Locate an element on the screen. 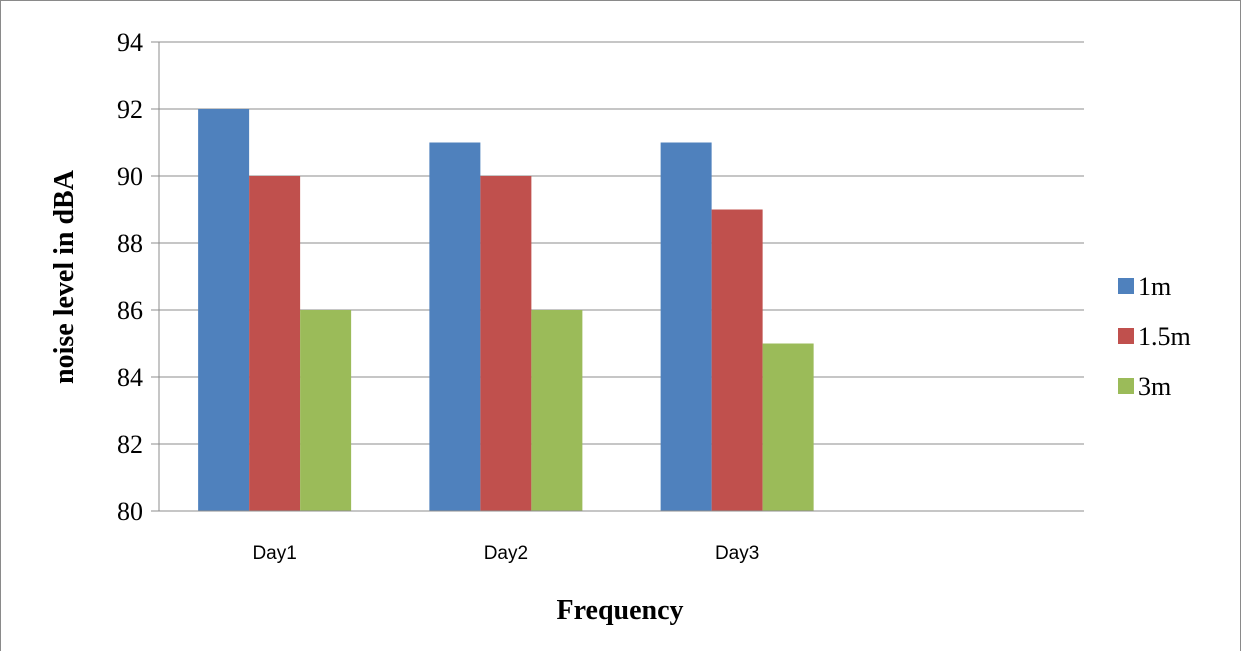 This screenshot has height=652, width=1241. y-axis-title: noise level in dBA is located at coordinates (64, 276).